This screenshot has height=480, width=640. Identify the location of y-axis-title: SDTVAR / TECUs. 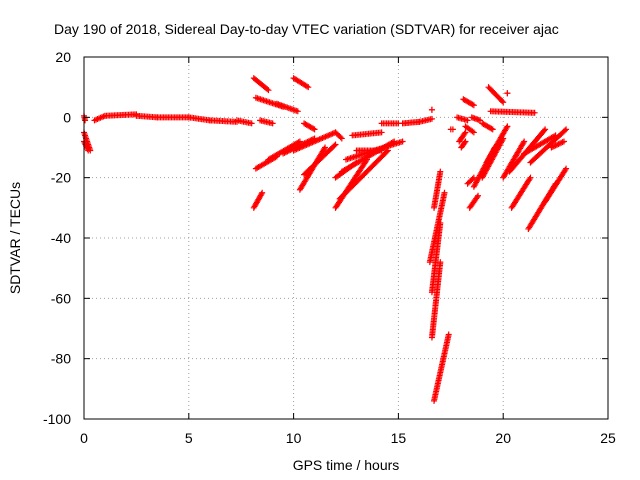
(15, 238).